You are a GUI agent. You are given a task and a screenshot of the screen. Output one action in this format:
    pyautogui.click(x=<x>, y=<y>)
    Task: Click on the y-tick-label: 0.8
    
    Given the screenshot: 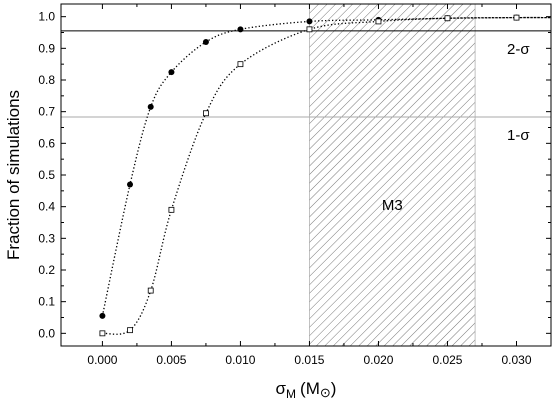 What is the action you would take?
    pyautogui.click(x=46, y=80)
    